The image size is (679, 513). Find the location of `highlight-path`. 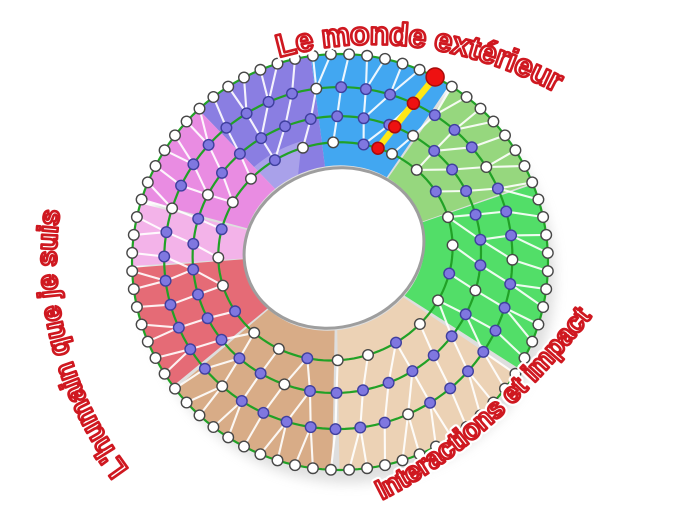

highlight-path is located at coordinates (406, 112).